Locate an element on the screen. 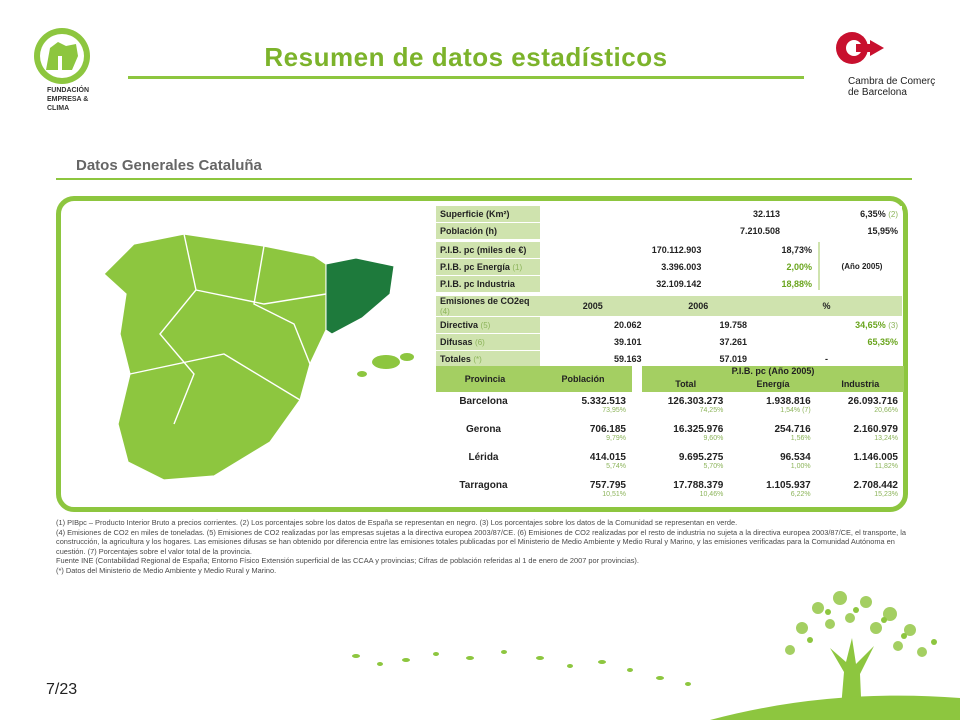 The width and height of the screenshot is (960, 720). pib-cell: 16.325.976 9,60% is located at coordinates (685, 438).